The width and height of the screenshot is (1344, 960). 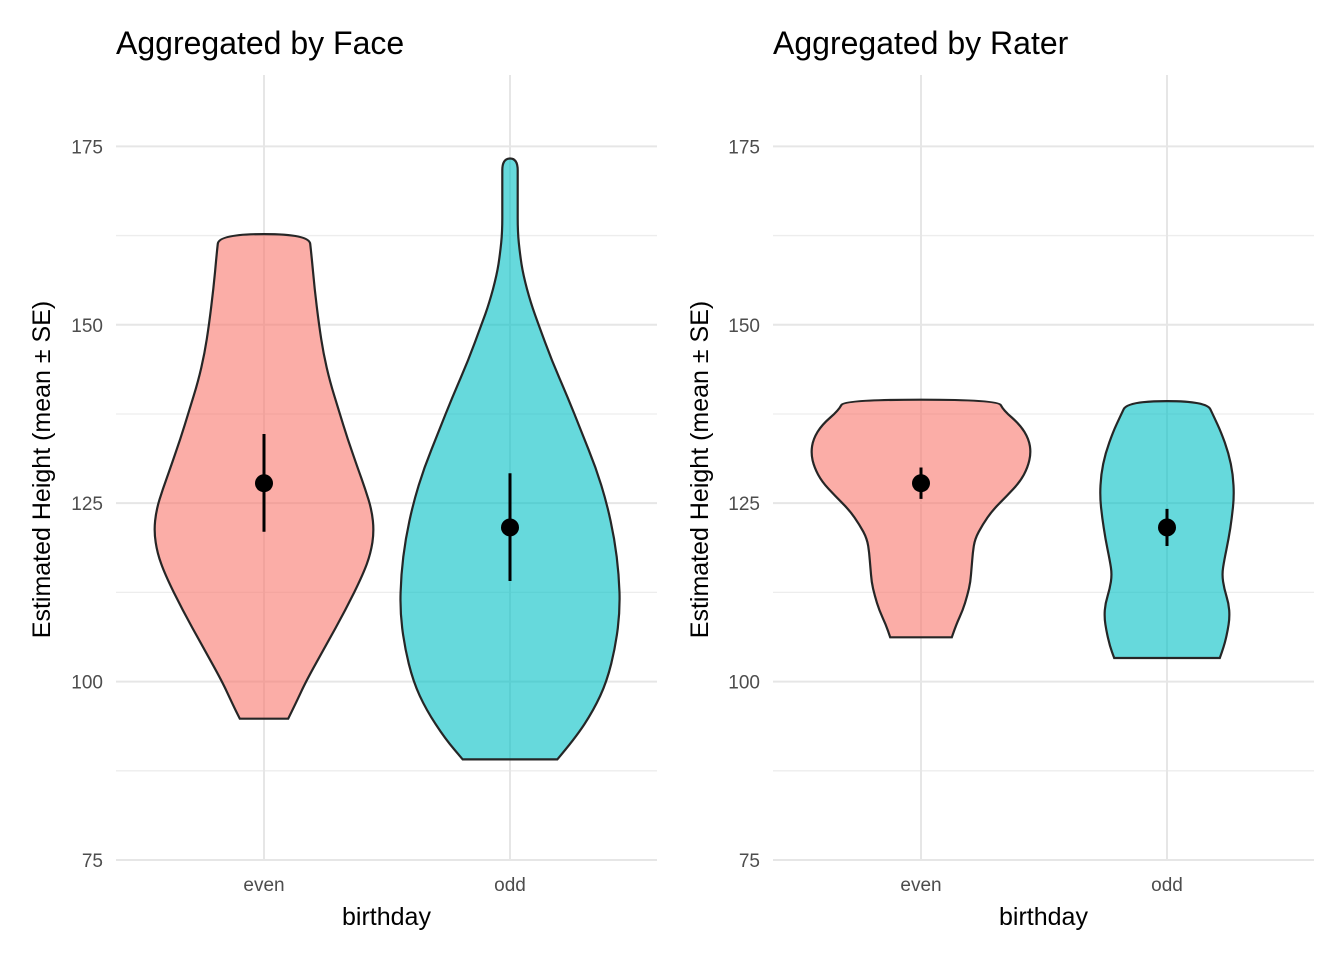 What do you see at coordinates (510, 459) in the screenshot?
I see `violin-odd` at bounding box center [510, 459].